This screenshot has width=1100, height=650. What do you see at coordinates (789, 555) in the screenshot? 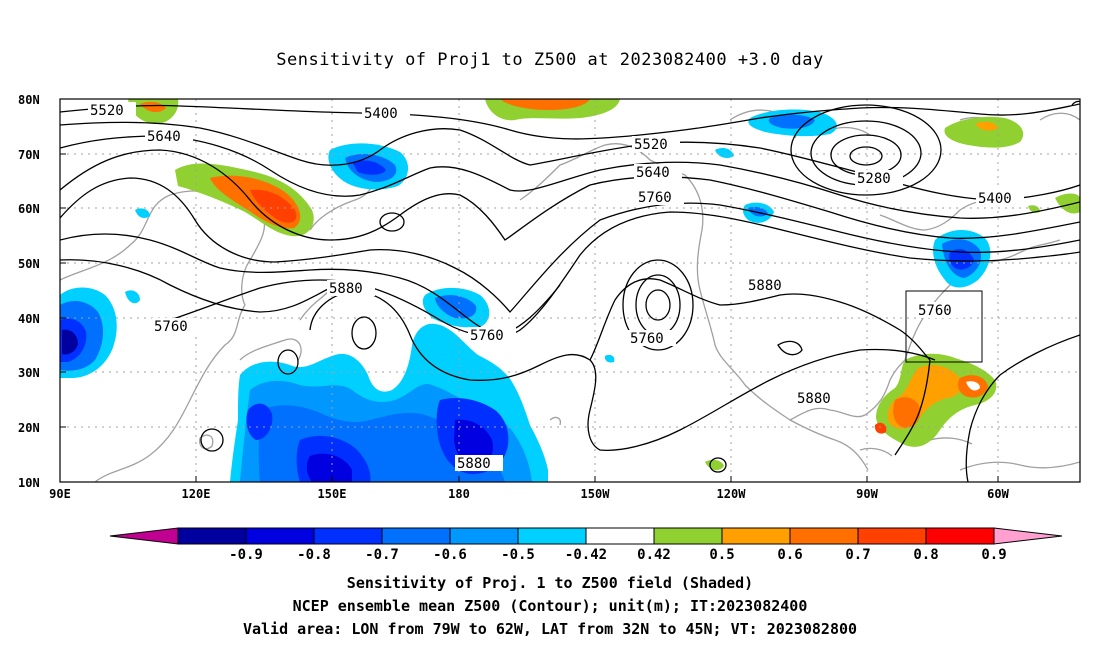
I see `colorbar-label: 0.6` at bounding box center [789, 555].